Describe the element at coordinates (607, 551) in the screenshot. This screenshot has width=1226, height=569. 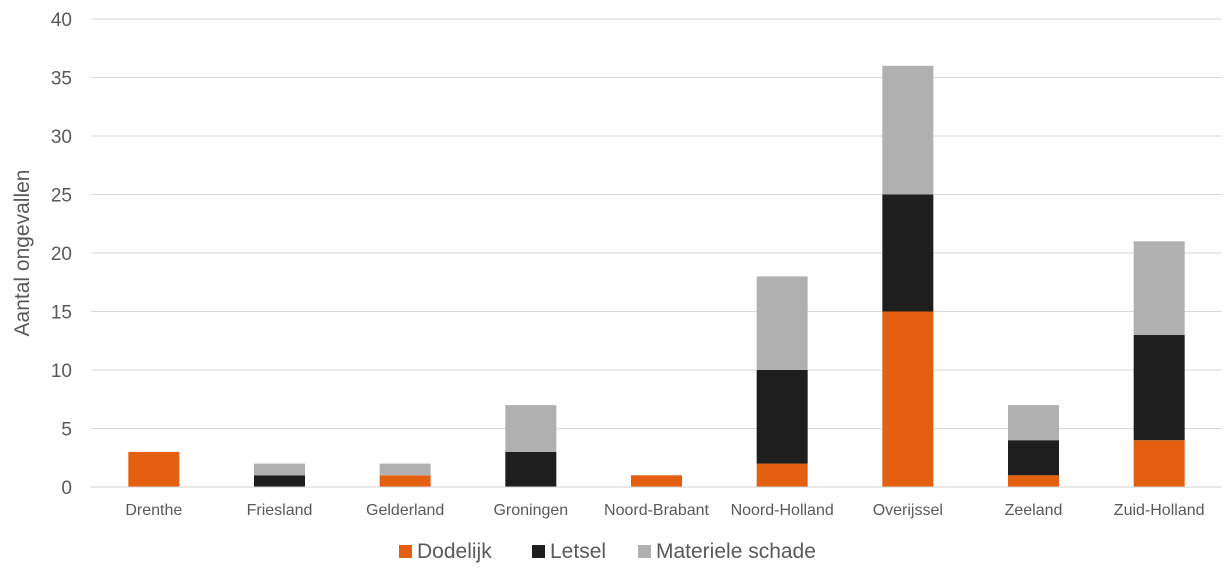
I see `legend: Dodelijk Letsel Materiele schade` at that location.